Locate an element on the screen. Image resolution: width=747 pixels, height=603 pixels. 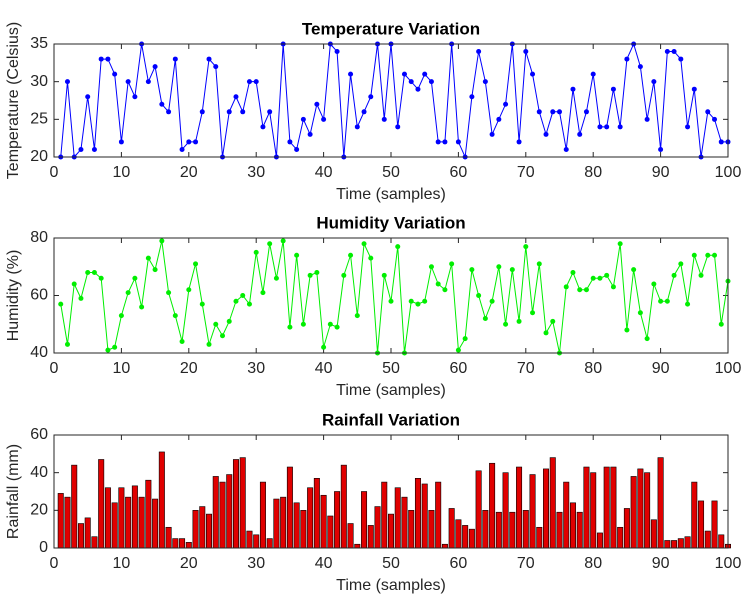
x-tick-label: 10 is located at coordinates (122, 563).